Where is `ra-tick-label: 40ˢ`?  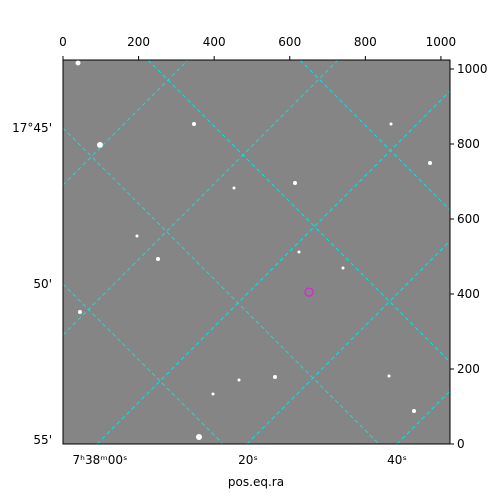 ra-tick-label: 40ˢ is located at coordinates (397, 460).